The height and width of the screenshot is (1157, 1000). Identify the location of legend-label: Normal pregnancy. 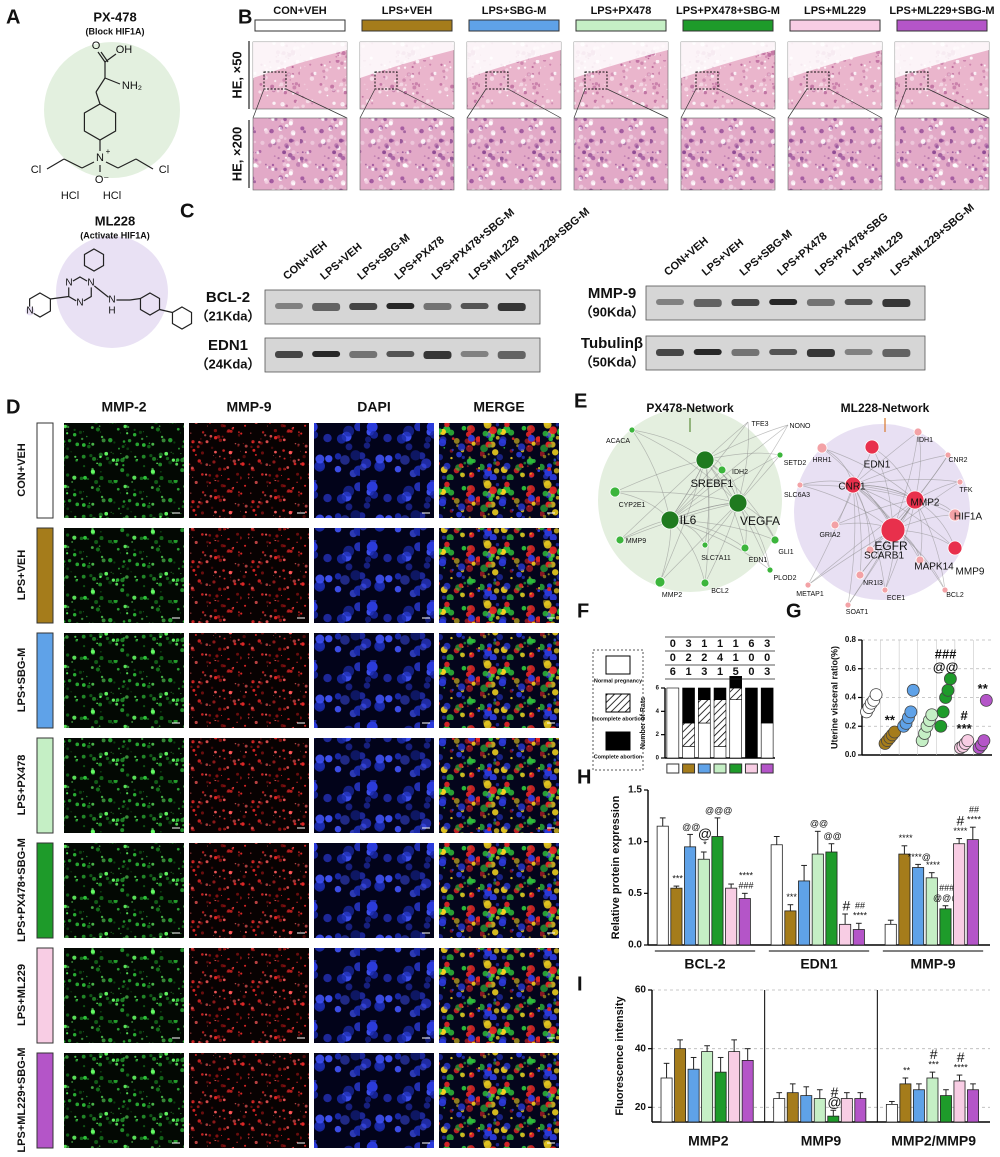
(618, 681).